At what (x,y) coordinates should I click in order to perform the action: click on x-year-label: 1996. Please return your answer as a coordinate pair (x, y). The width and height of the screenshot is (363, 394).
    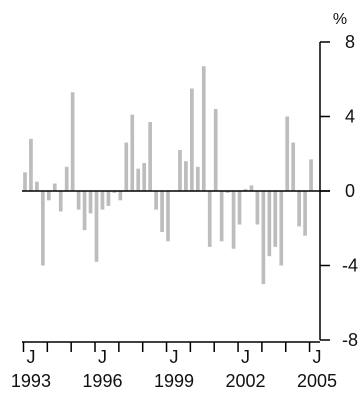
    Looking at the image, I should click on (102, 381).